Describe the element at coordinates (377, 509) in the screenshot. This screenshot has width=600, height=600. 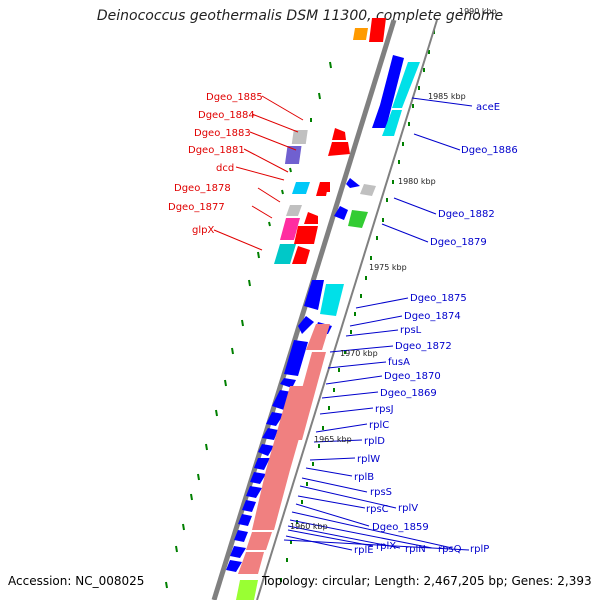
I see `gene-label: rpsC` at that location.